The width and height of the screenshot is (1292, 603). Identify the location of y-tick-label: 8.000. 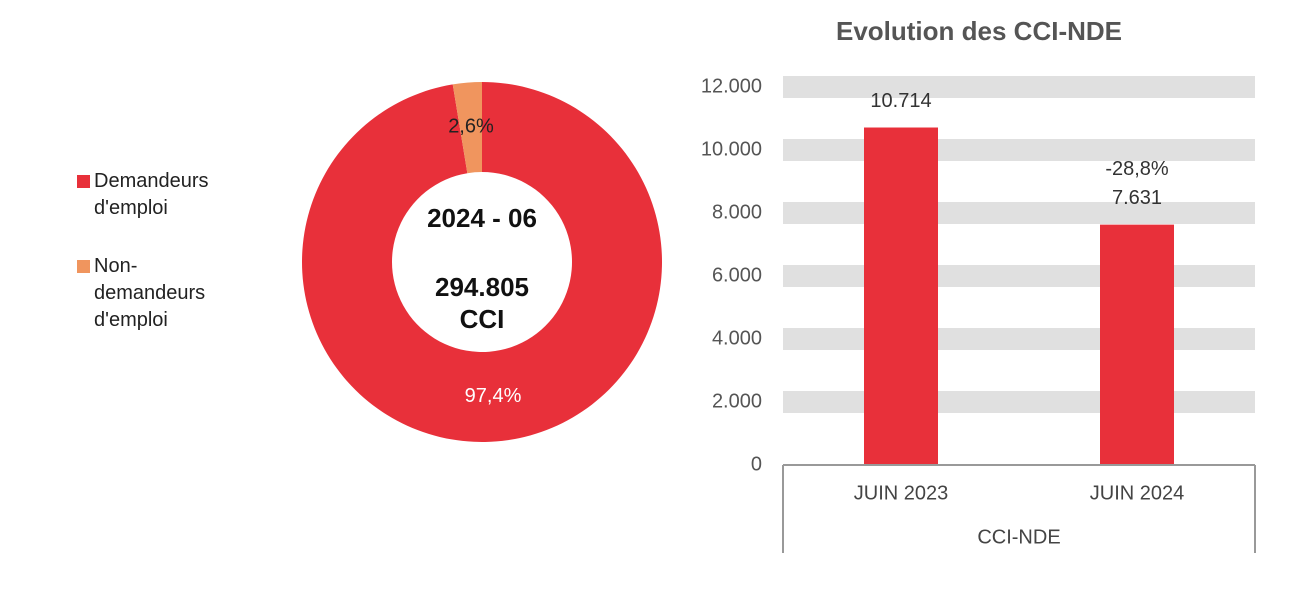
(737, 212).